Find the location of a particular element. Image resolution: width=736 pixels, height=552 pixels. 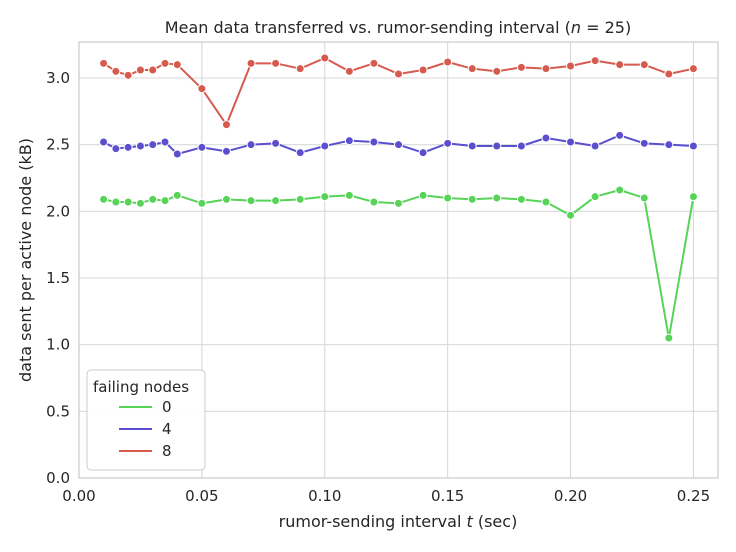

y-tick-label: 2.5 is located at coordinates (58, 145).